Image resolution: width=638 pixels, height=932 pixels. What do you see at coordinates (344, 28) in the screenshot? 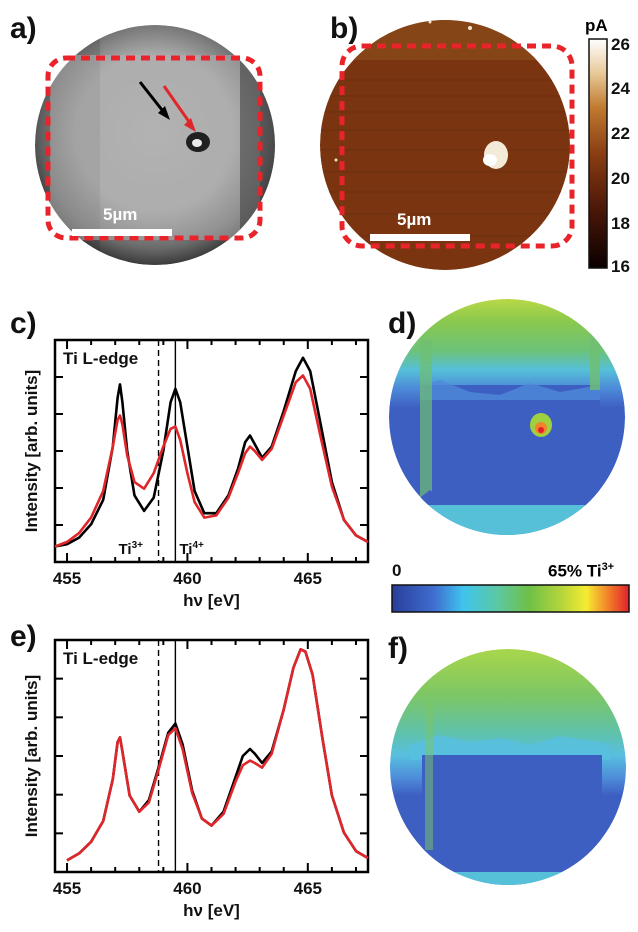
I see `panel-label-b: b)` at bounding box center [344, 28].